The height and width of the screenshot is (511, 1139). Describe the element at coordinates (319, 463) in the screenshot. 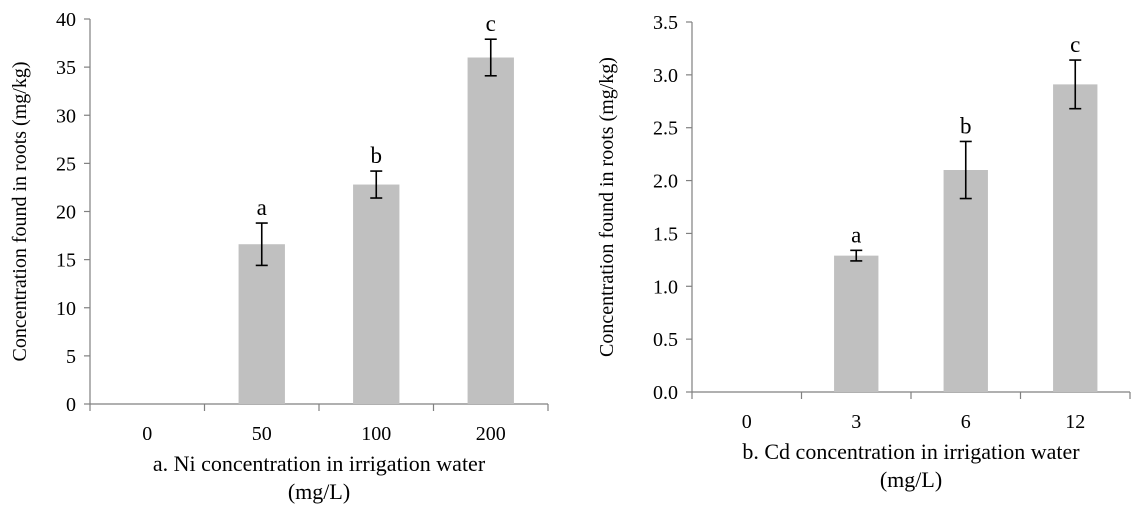

I see `x-axis-title: a. Ni concentration in irrigation water` at that location.